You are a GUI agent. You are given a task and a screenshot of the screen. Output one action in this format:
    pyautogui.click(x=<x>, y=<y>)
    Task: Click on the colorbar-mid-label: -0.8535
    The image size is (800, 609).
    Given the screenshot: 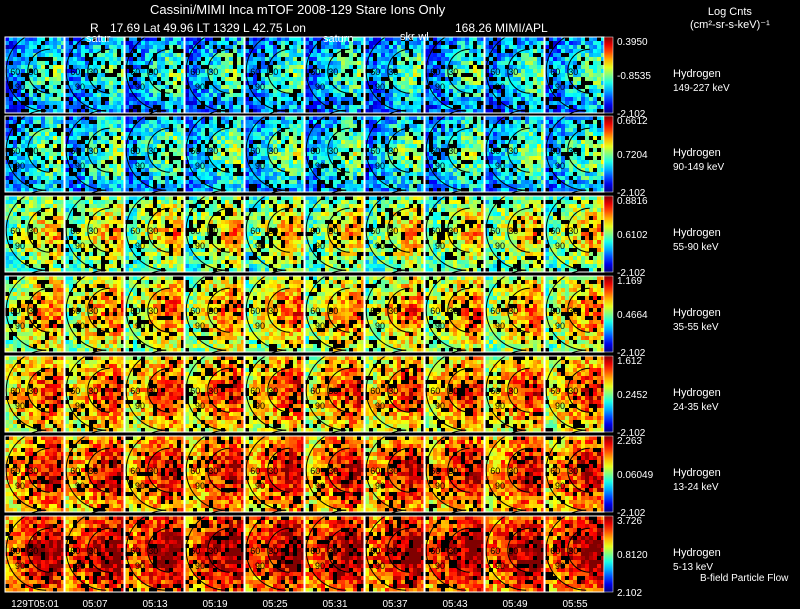 What is the action you would take?
    pyautogui.click(x=634, y=76)
    